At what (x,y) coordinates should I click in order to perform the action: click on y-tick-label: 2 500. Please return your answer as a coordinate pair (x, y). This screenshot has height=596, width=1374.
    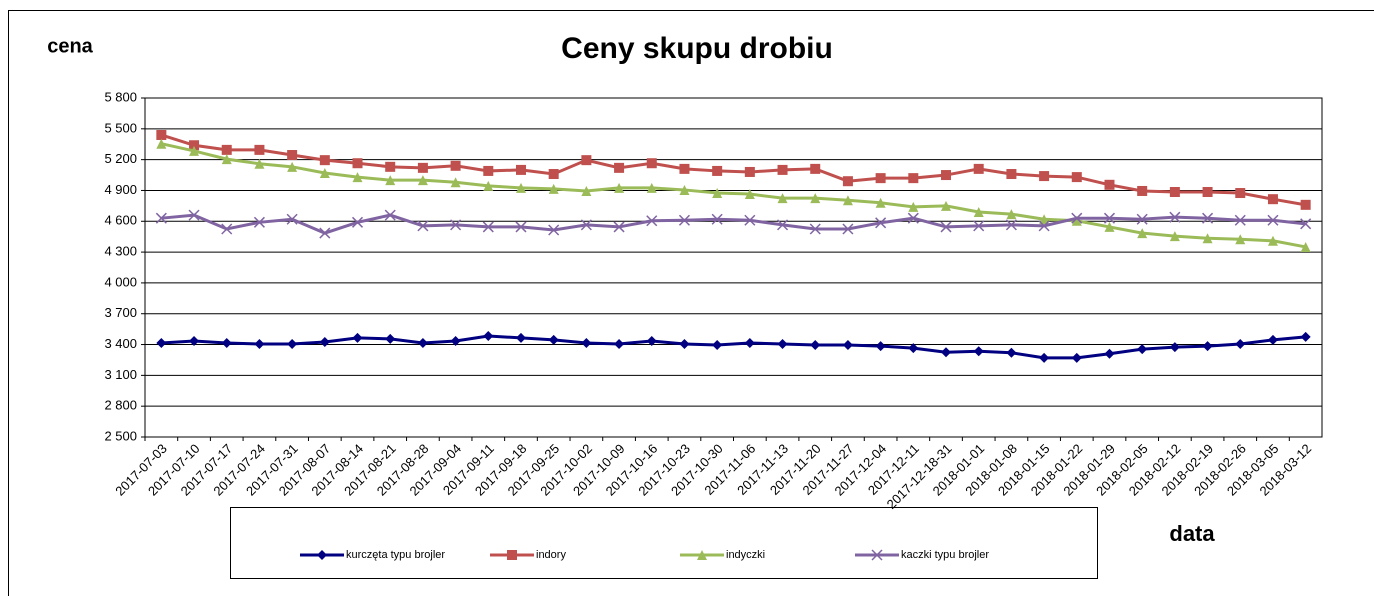
    Looking at the image, I should click on (120, 435).